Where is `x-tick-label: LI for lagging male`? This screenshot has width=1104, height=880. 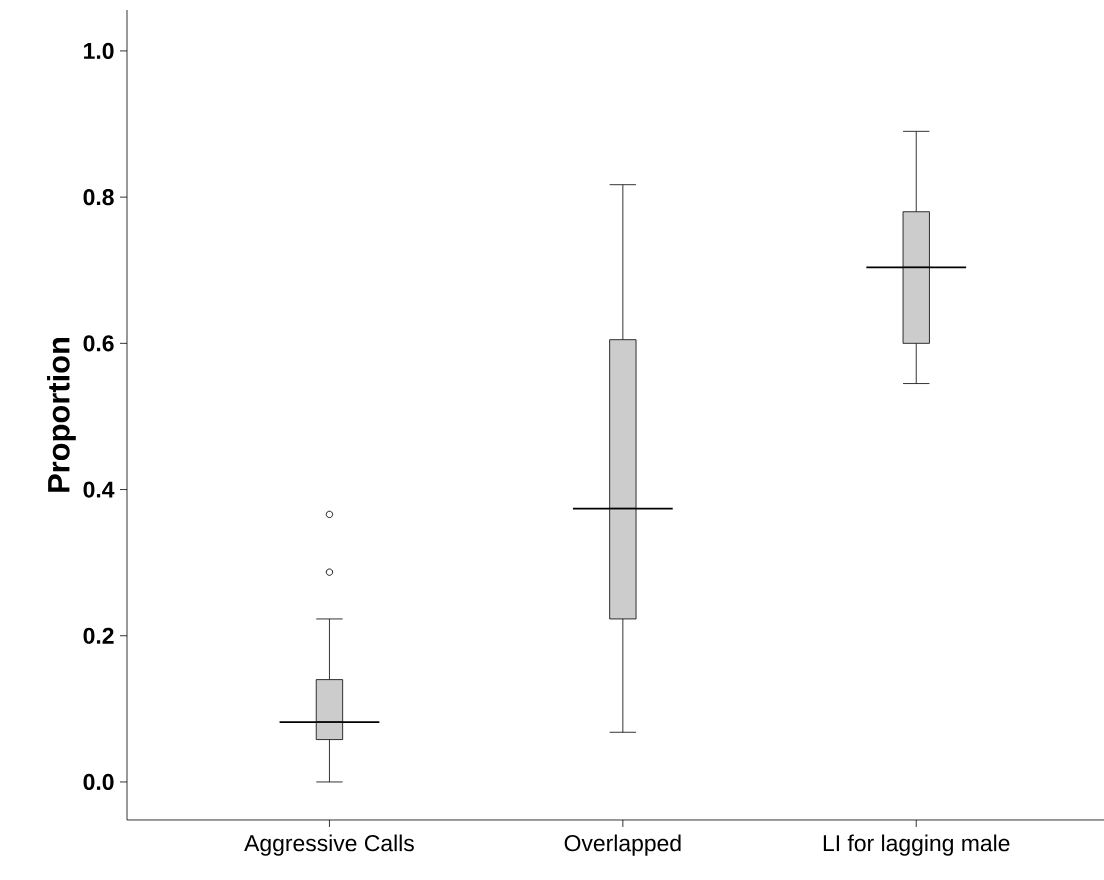
x-tick-label: LI for lagging male is located at coordinates (916, 845).